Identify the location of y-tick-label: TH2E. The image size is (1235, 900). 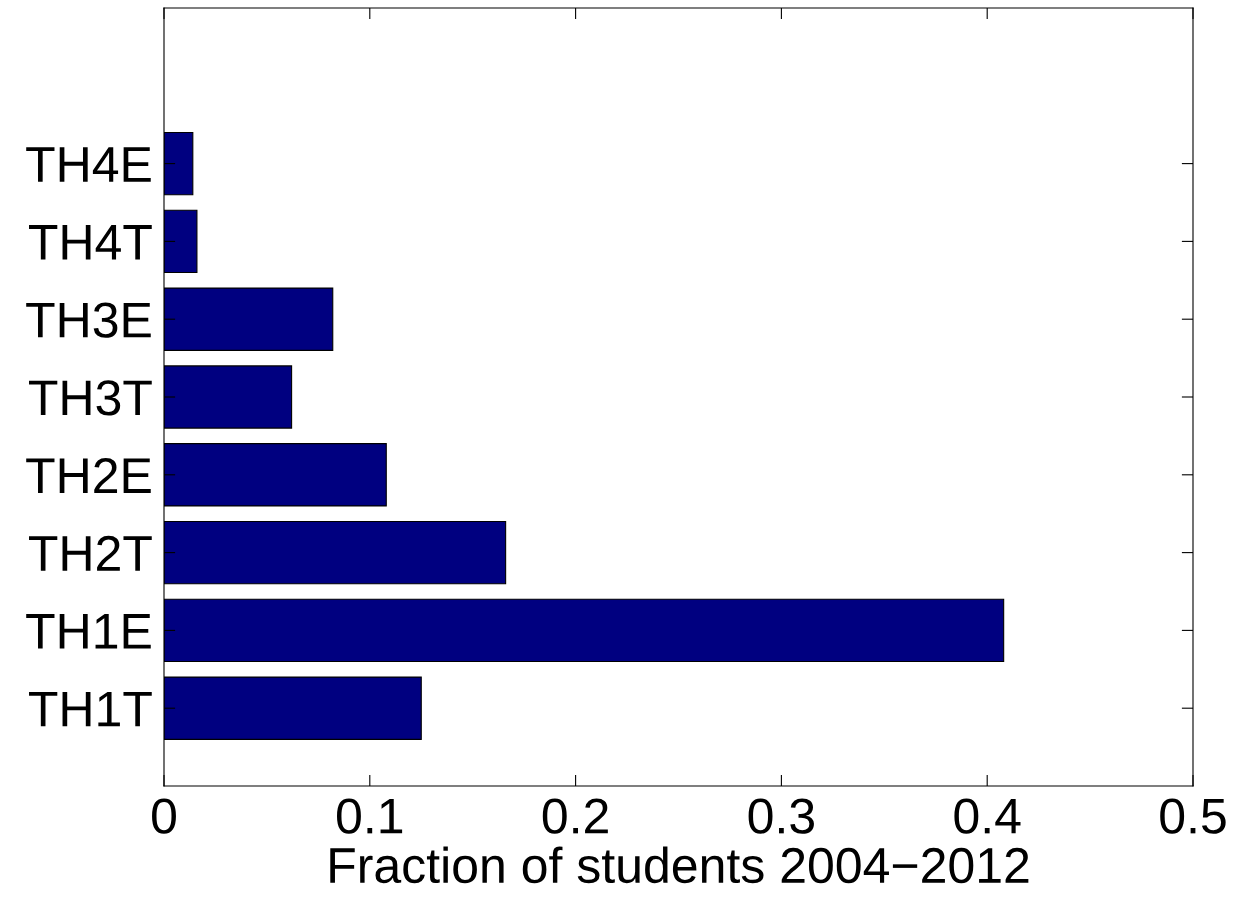
(88, 475).